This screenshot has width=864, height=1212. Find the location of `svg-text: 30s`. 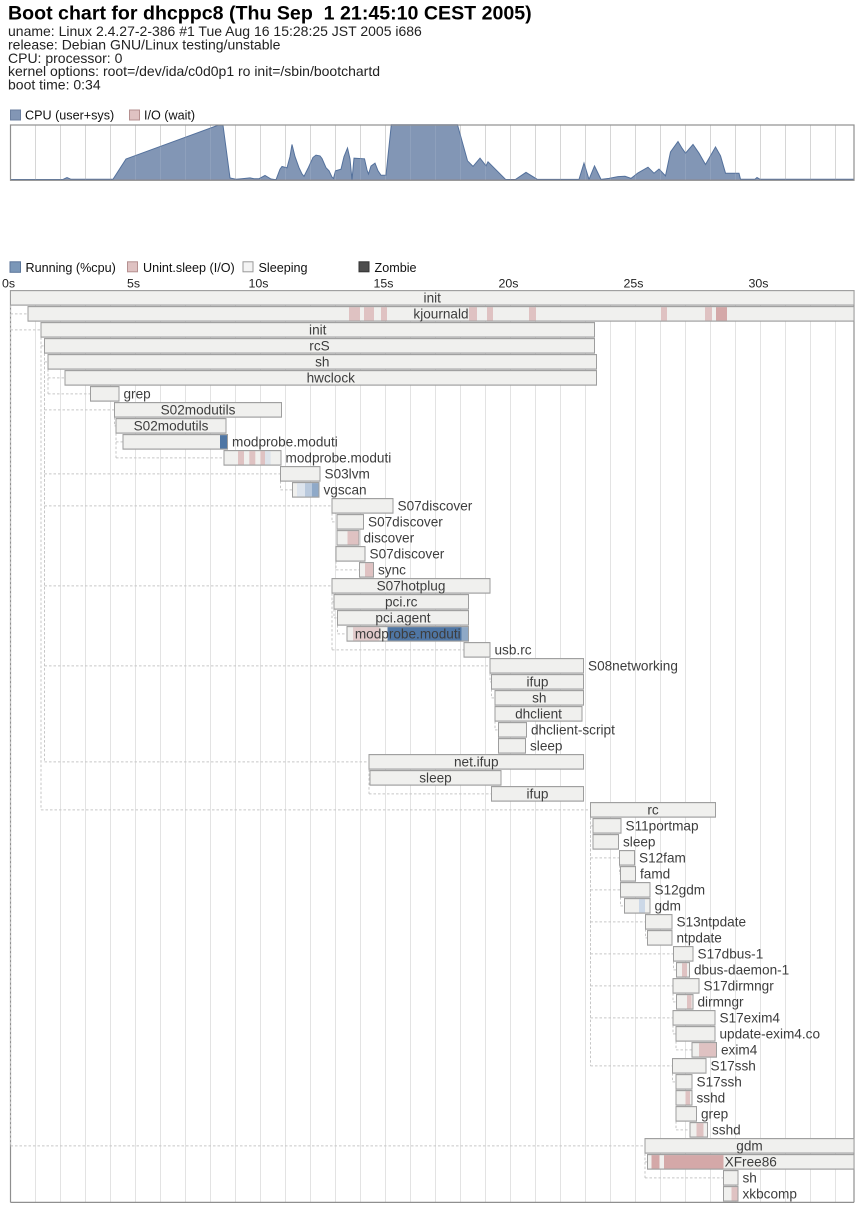

svg-text: 30s is located at coordinates (759, 284).